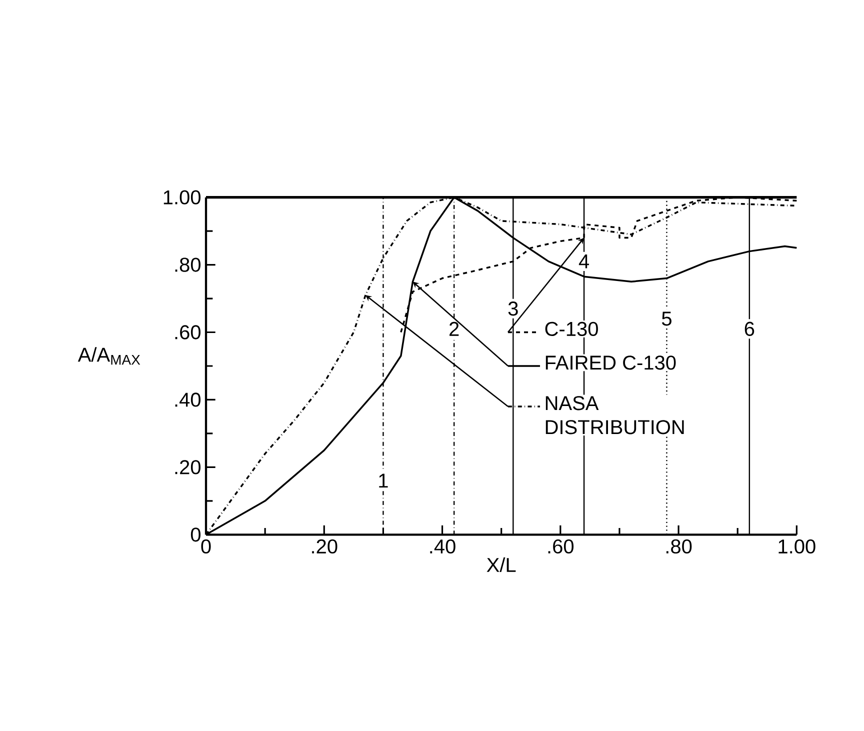 The image size is (864, 731). I want to click on annotation: 2, so click(454, 329).